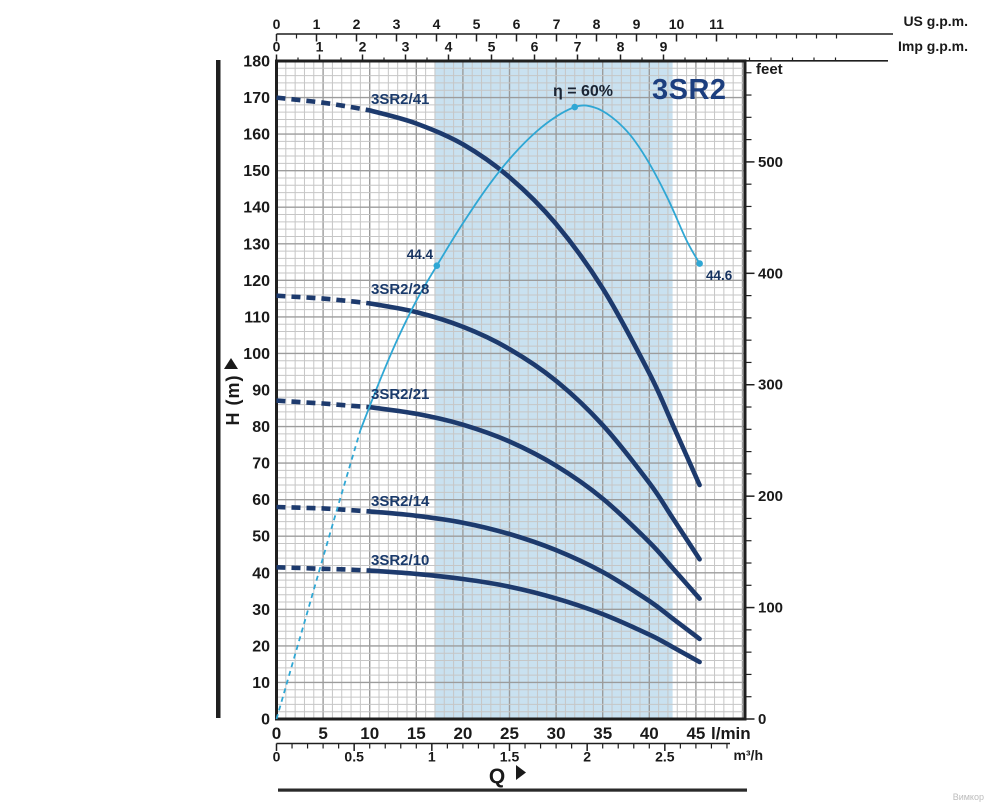  I want to click on efficiency-marker-label-right: 44.6, so click(719, 275).